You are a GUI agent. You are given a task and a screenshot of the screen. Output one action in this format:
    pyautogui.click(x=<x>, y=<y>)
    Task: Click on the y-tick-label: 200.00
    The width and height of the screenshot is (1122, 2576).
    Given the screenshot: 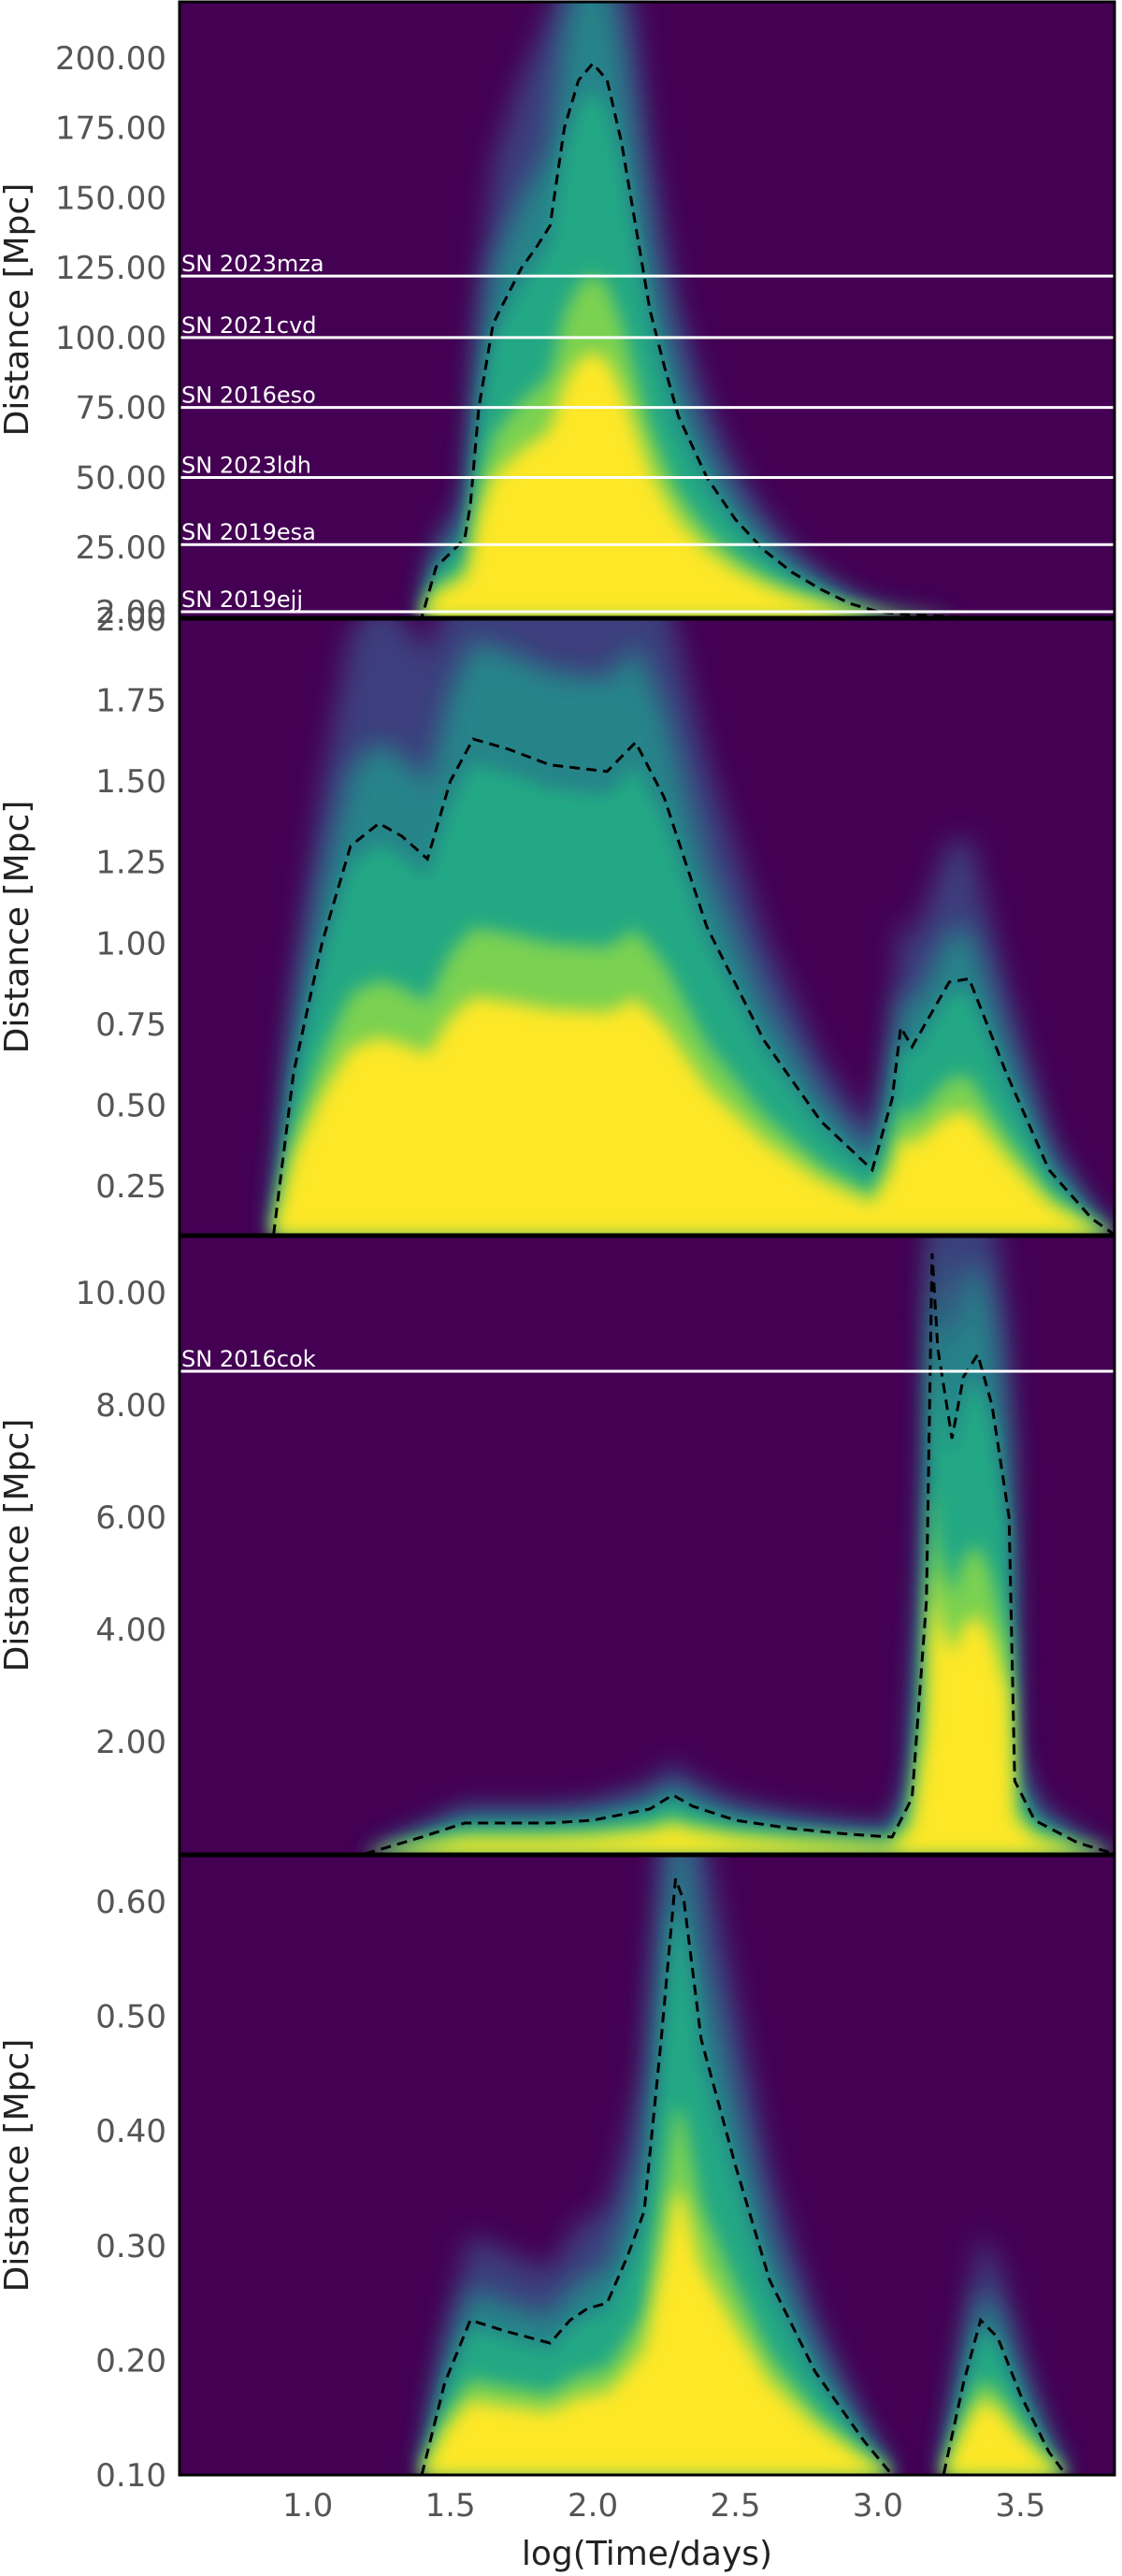 What is the action you would take?
    pyautogui.click(x=111, y=59)
    